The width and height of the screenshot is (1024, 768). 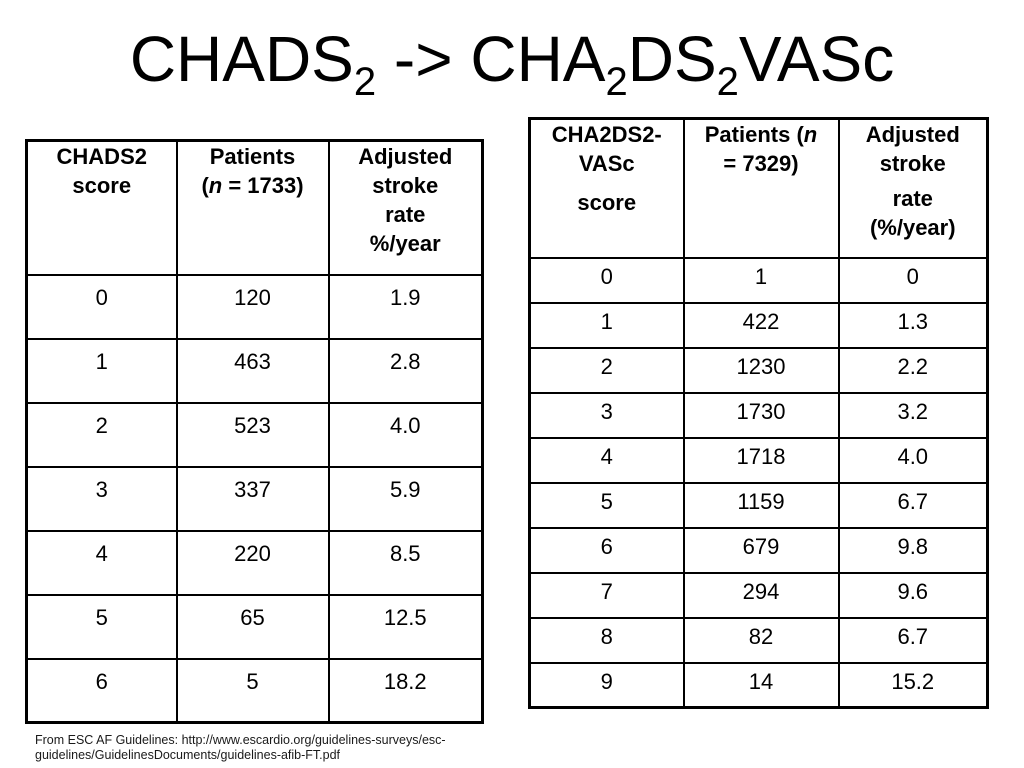 I want to click on score-cell: 7, so click(x=606, y=595).